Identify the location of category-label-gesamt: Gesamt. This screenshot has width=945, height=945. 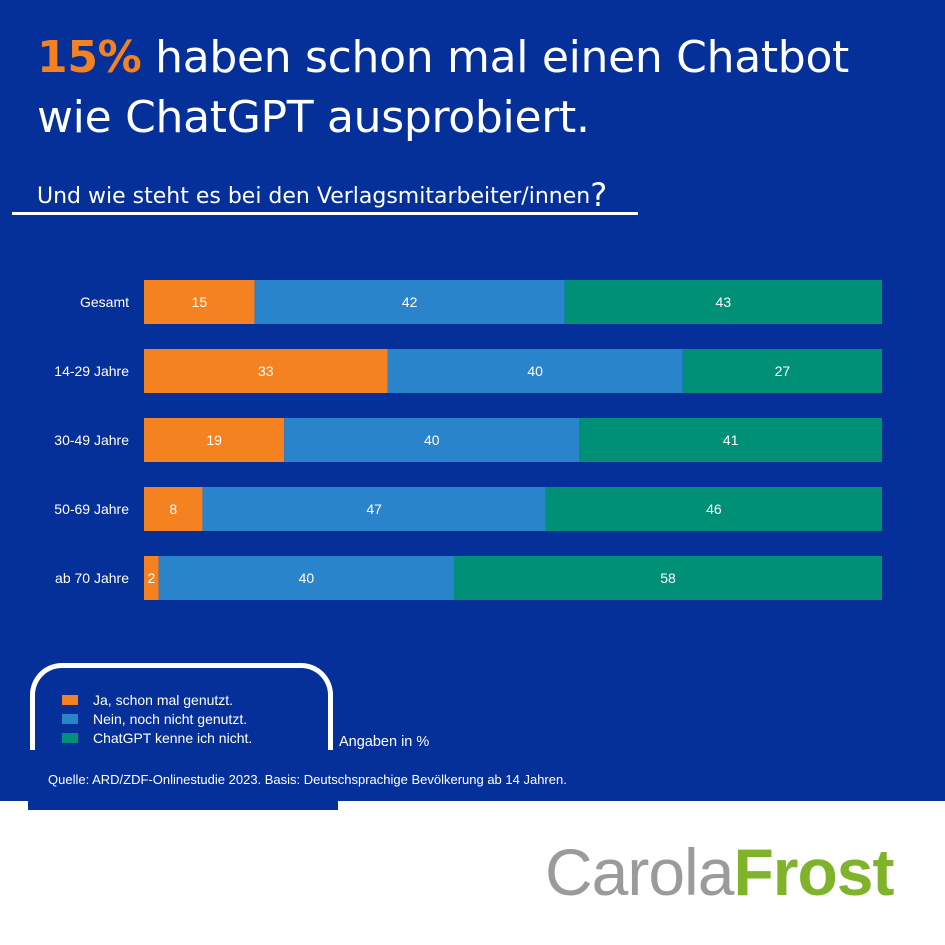
(104, 302).